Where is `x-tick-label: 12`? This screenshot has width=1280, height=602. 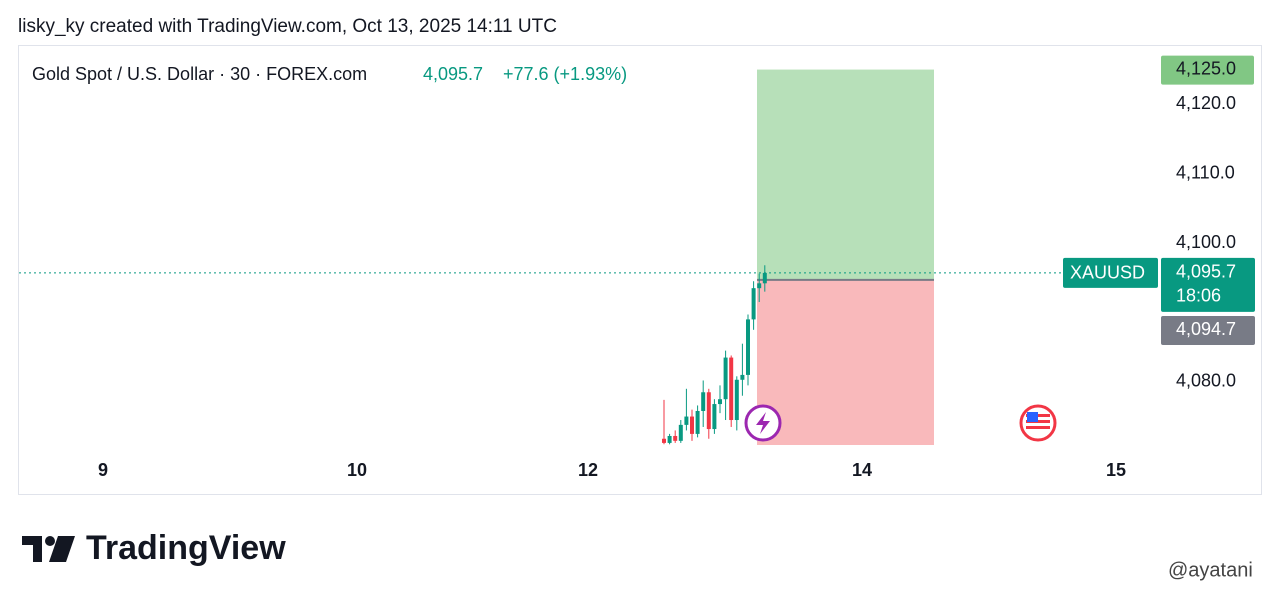
x-tick-label: 12 is located at coordinates (588, 470).